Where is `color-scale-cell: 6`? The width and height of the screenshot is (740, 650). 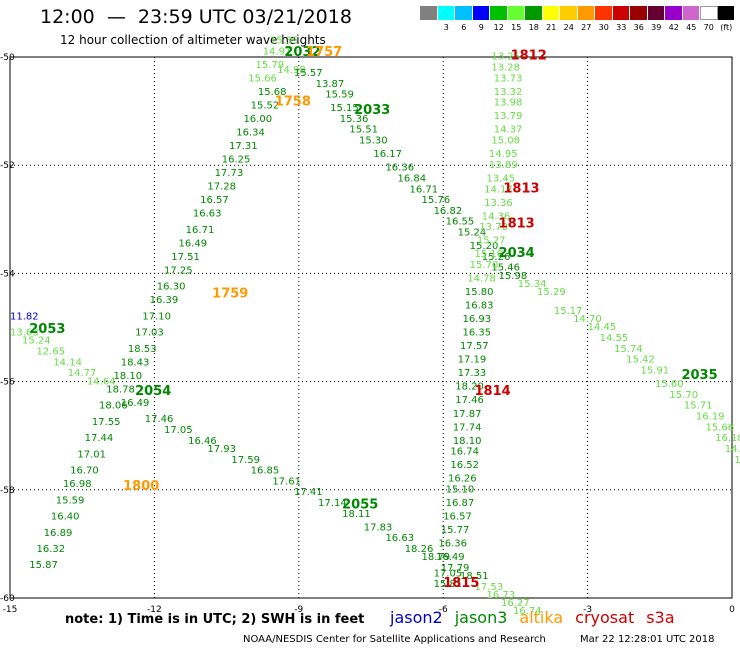
color-scale-cell: 6 is located at coordinates (464, 19).